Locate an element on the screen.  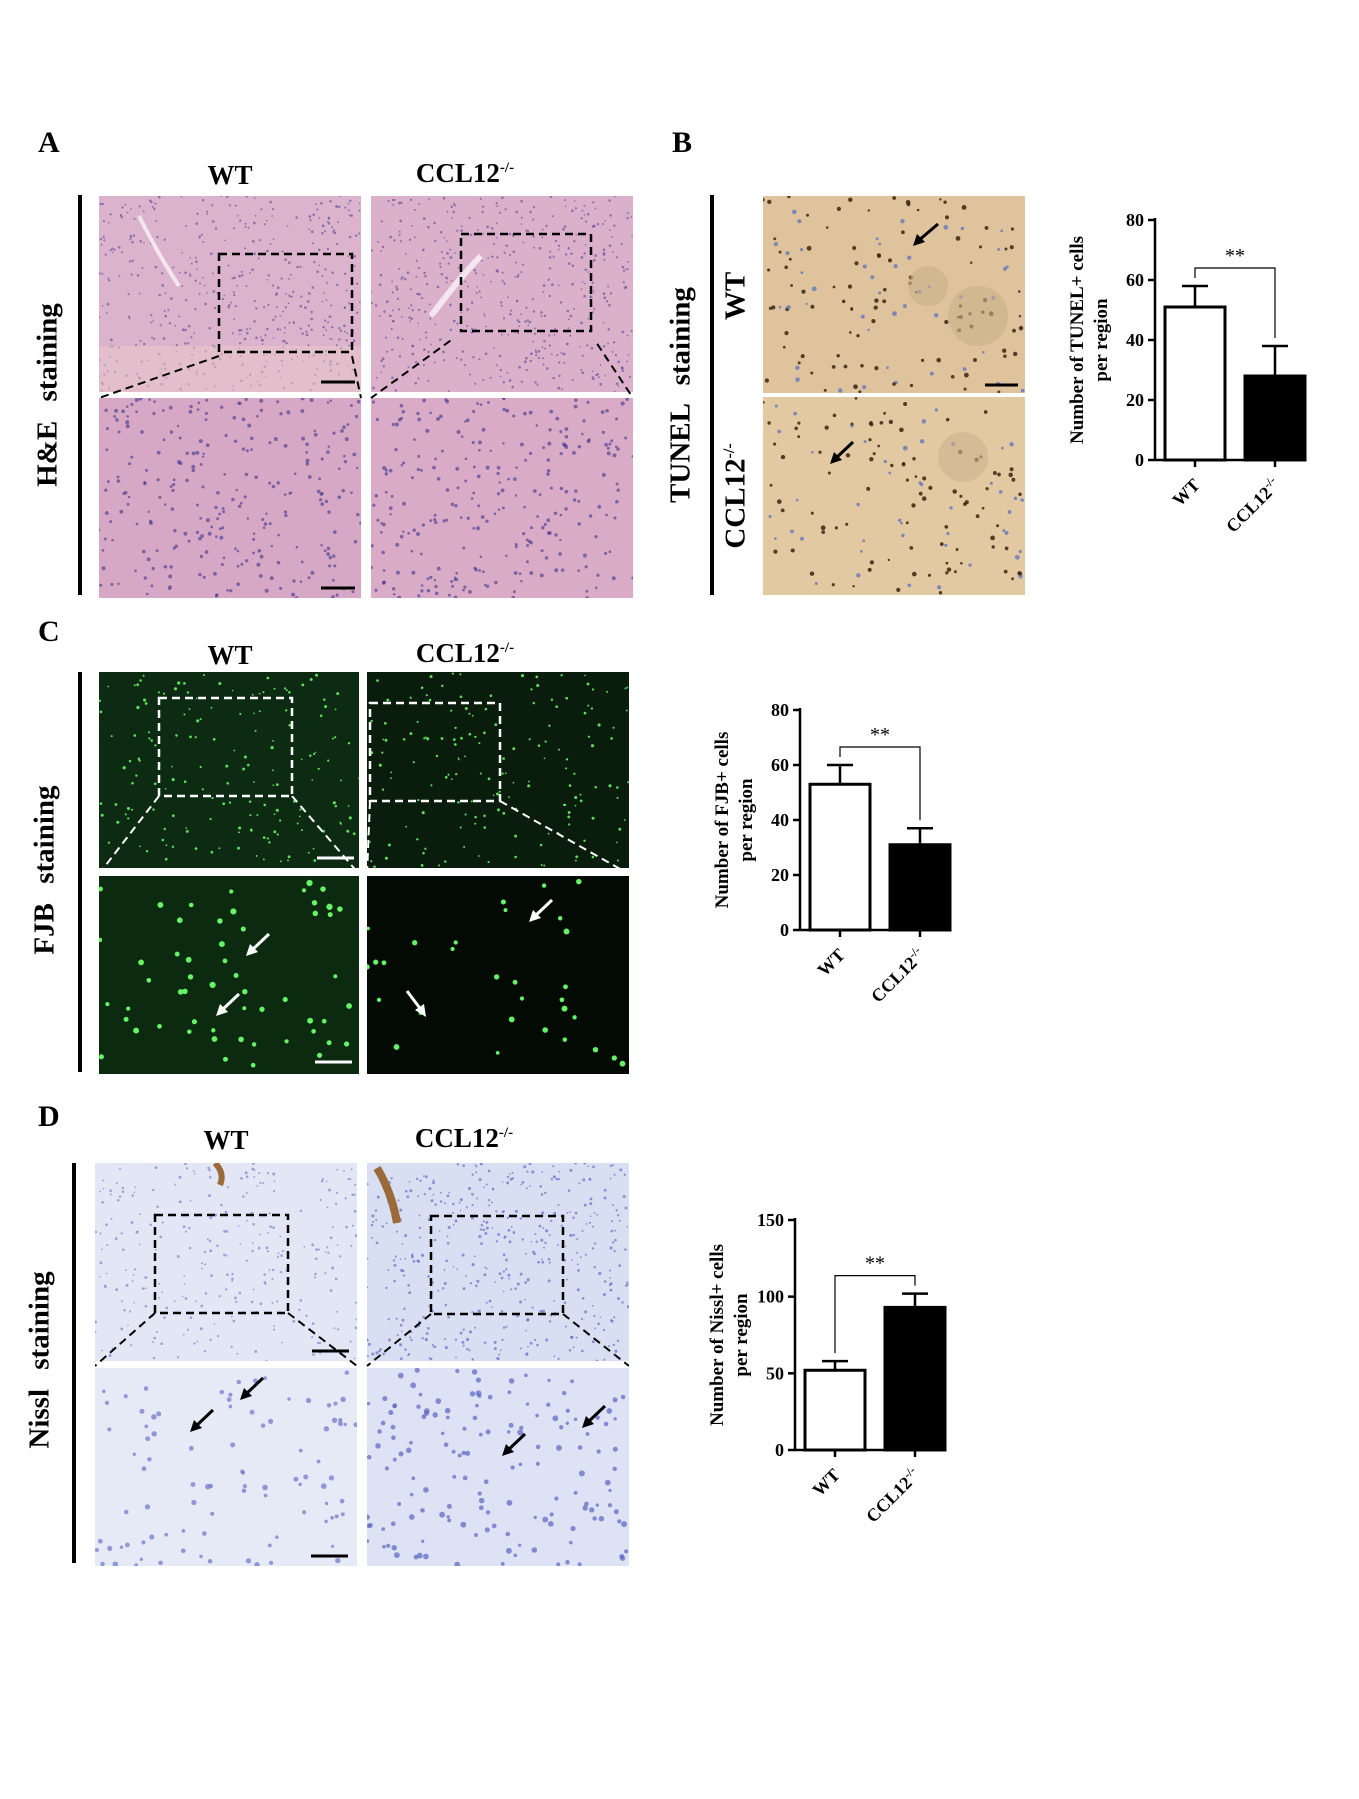
group-bracket-d is located at coordinates (74, 1363).